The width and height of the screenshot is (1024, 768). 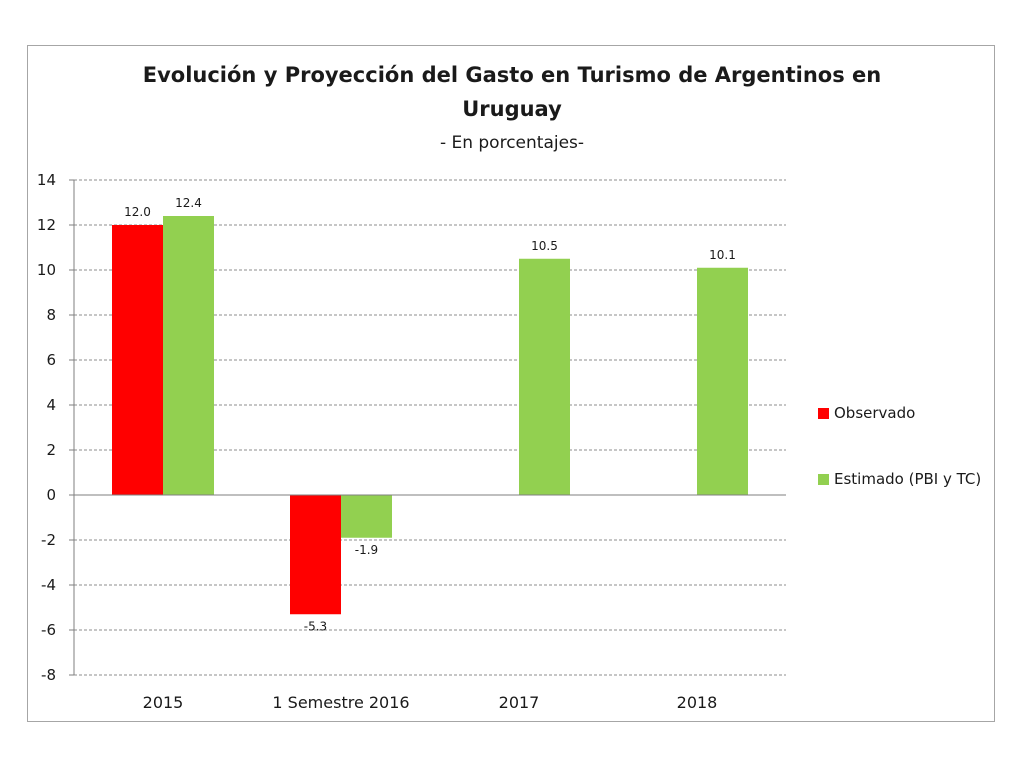 What do you see at coordinates (188, 203) in the screenshot?
I see `data-label: 12.4` at bounding box center [188, 203].